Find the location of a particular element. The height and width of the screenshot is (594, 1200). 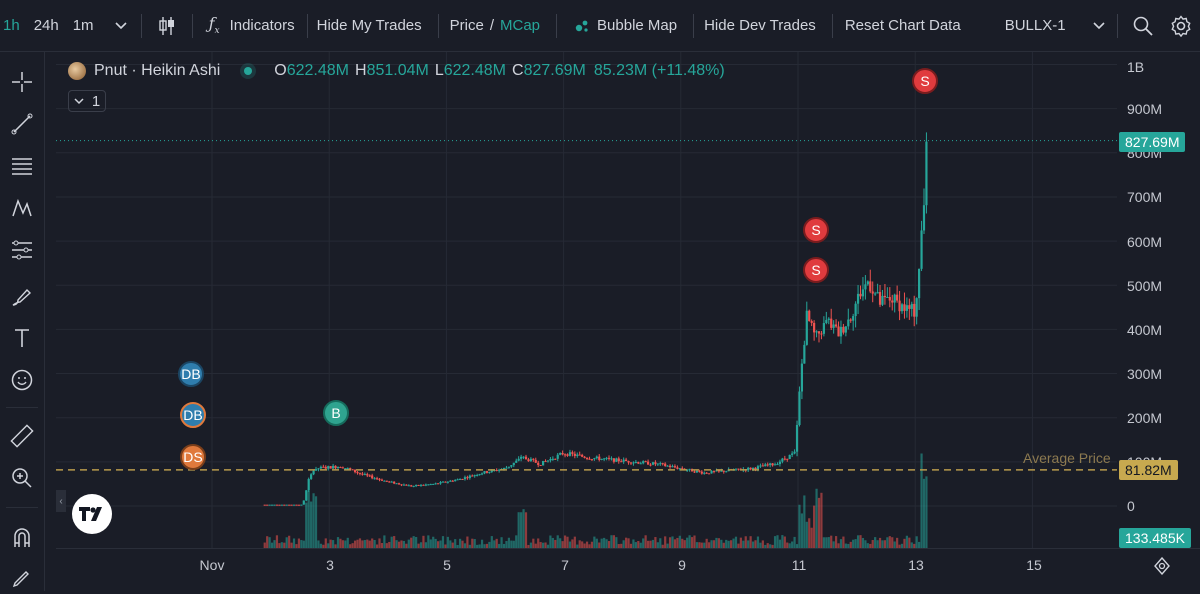

pencil-lock-icon is located at coordinates (20, 579).